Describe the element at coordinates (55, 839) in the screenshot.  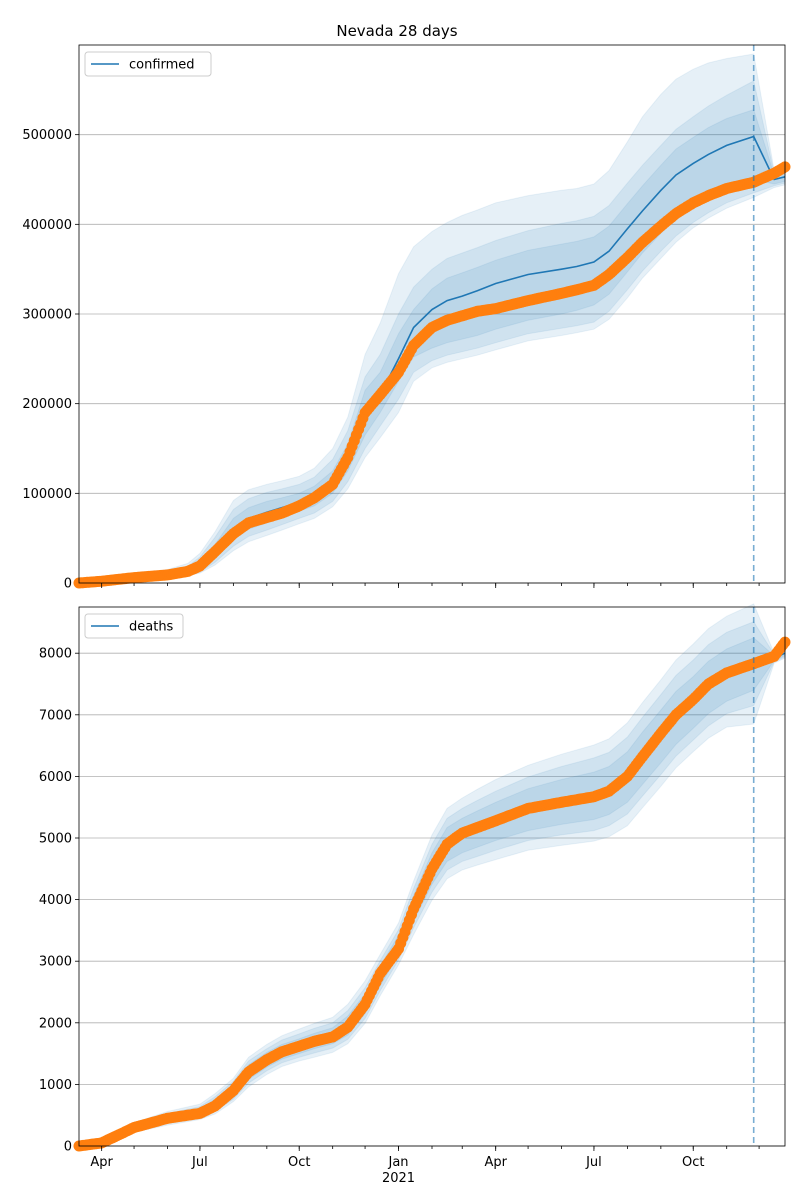
I see `y-tick-label: 5000` at that location.